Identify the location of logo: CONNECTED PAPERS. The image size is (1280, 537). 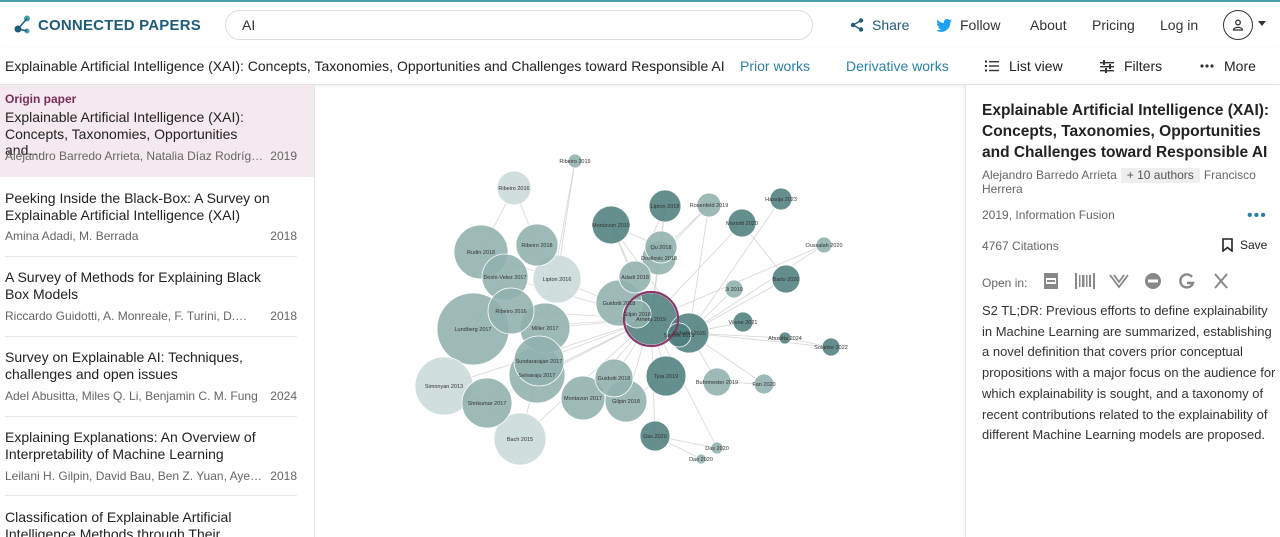
(107, 25).